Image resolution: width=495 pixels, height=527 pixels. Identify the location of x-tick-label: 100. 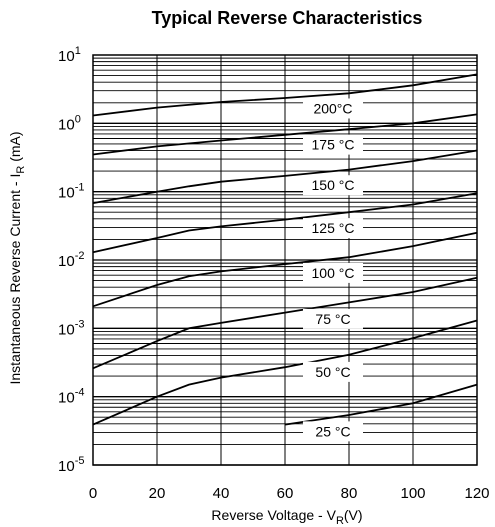
(412, 493).